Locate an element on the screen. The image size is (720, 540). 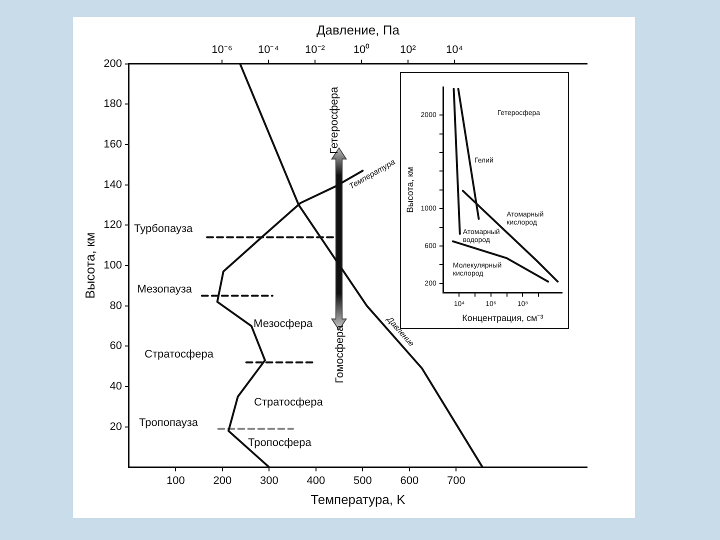
x-axis-title: Концентрация, см⁻³ is located at coordinates (503, 318).